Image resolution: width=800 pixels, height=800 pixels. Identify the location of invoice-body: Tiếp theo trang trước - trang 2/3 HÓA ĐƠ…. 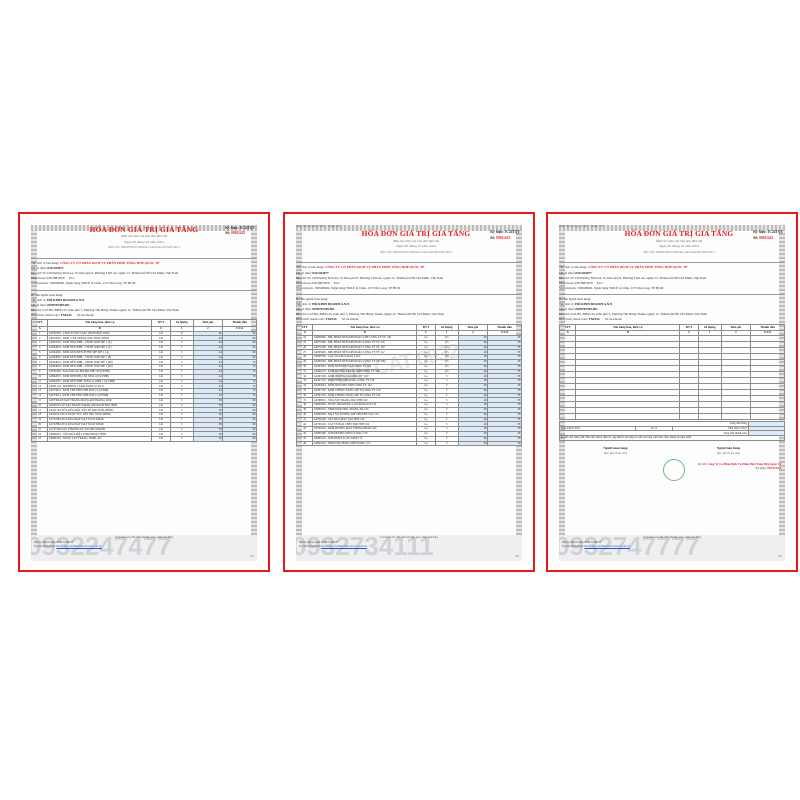
(409, 392).